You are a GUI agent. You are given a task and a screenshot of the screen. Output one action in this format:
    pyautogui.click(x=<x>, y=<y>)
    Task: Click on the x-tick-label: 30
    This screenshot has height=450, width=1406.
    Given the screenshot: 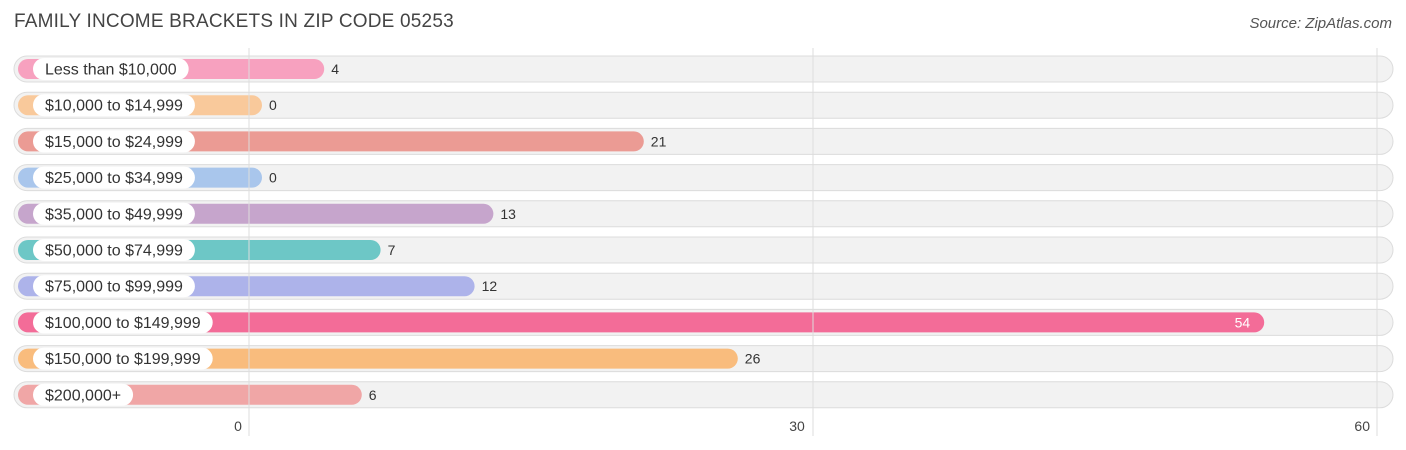 What is the action you would take?
    pyautogui.click(x=797, y=426)
    